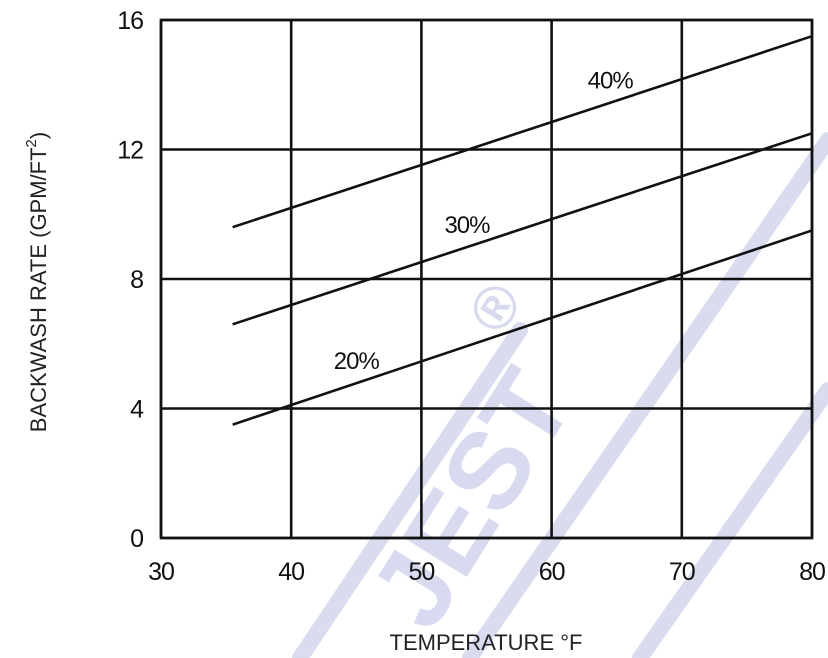 This screenshot has height=658, width=828. Describe the element at coordinates (486, 642) in the screenshot. I see `x-axis-title: TEMPERATURE °F` at that location.